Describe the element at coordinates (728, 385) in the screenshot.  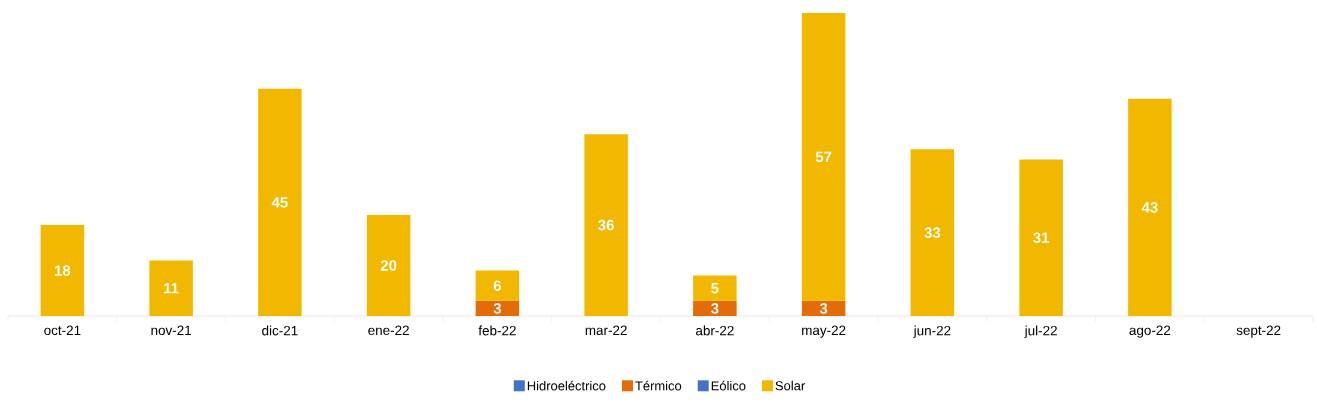
I see `legend-label: Eólico` at that location.